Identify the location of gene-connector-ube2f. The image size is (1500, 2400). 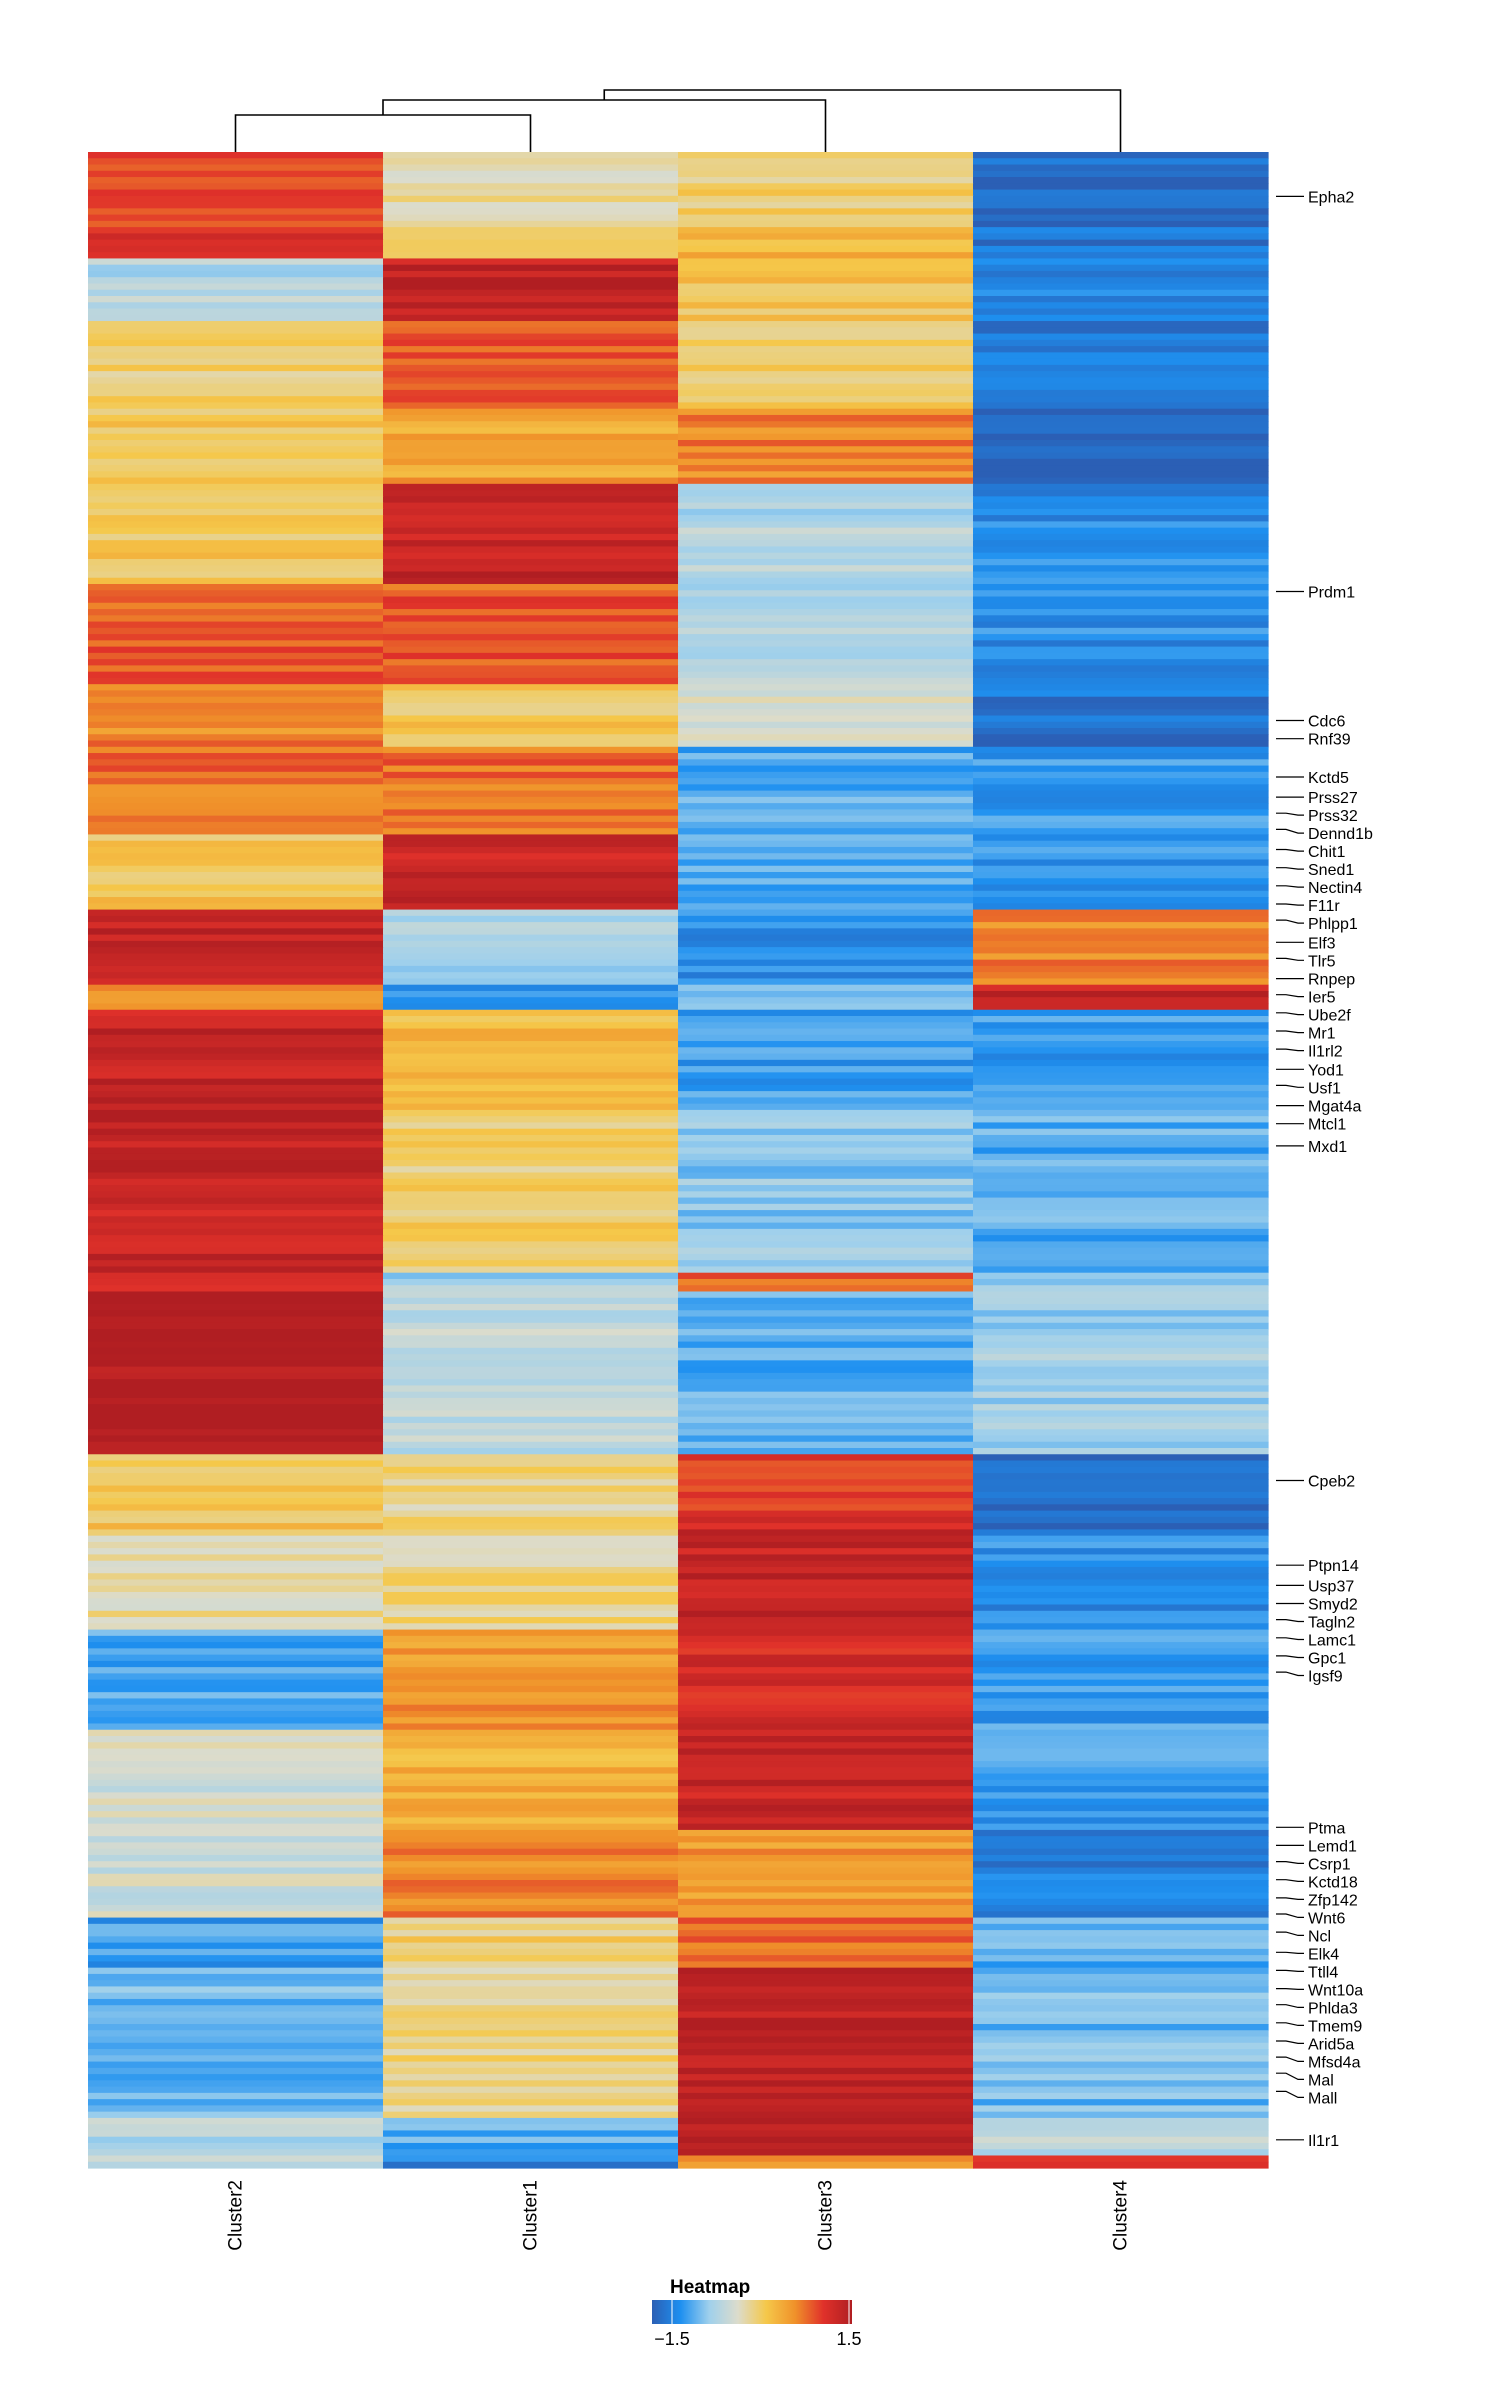
(1290, 1014).